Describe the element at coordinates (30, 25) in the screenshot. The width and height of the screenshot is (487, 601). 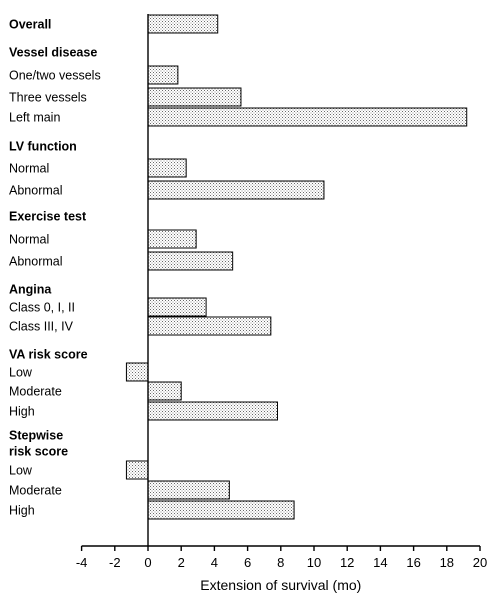
I see `group-title: Overall` at that location.